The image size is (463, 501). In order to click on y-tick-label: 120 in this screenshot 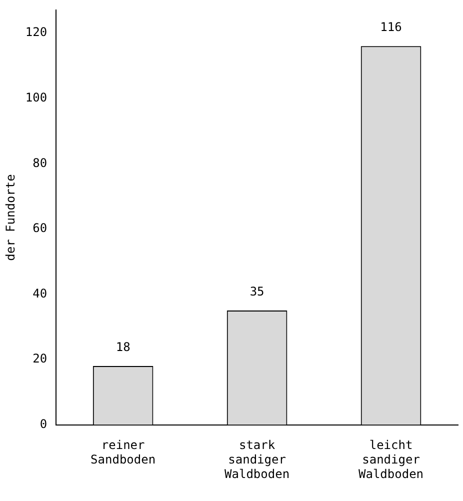, I will do `click(36, 32)`.